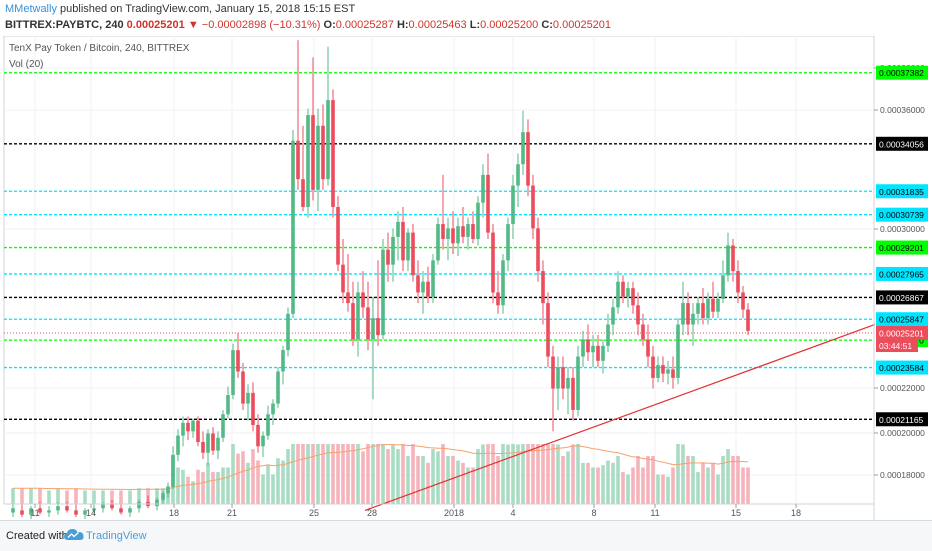  What do you see at coordinates (381, 467) in the screenshot?
I see `volume-ma-line` at bounding box center [381, 467].